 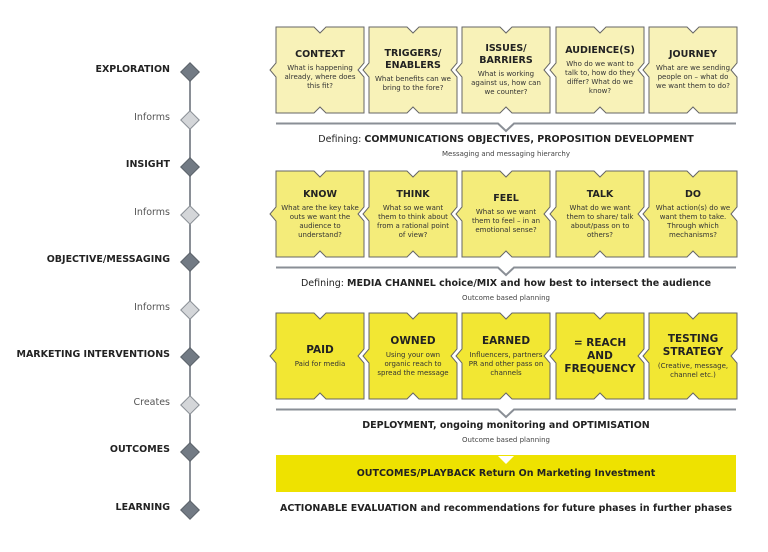 I want to click on card-title: EARNED, so click(x=506, y=340).